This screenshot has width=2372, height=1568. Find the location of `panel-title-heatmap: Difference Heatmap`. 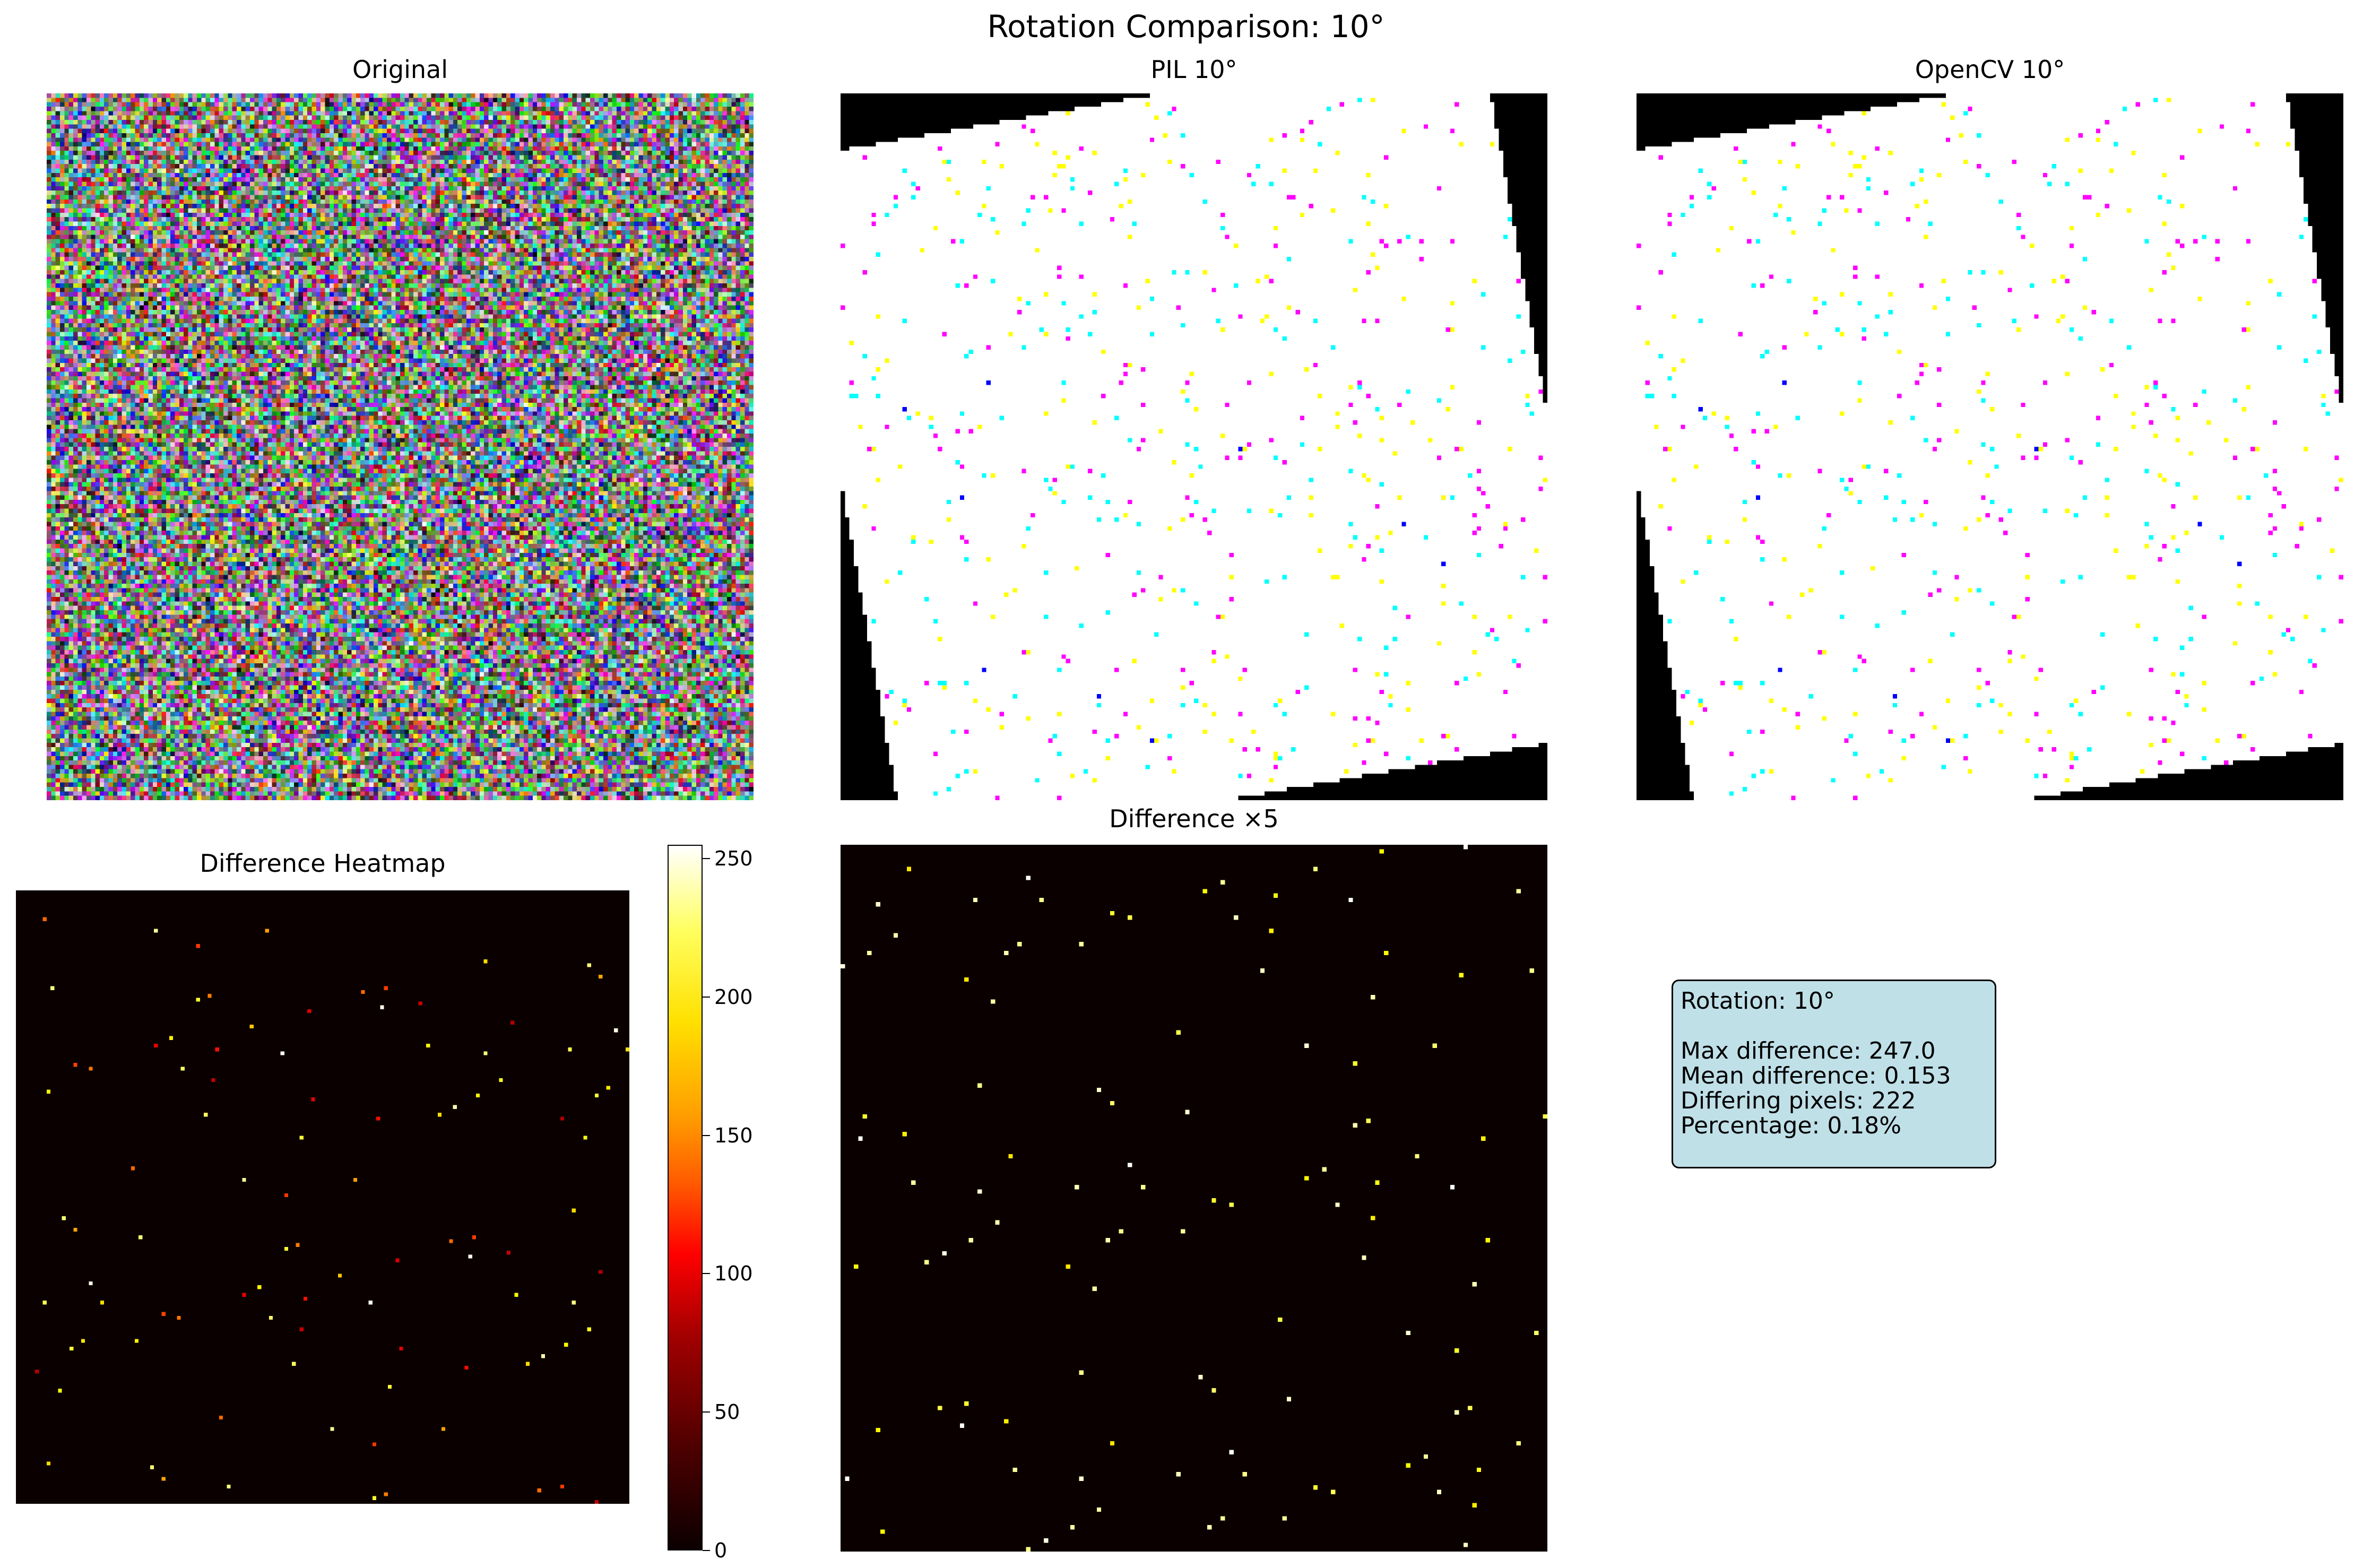

panel-title-heatmap: Difference Heatmap is located at coordinates (323, 863).